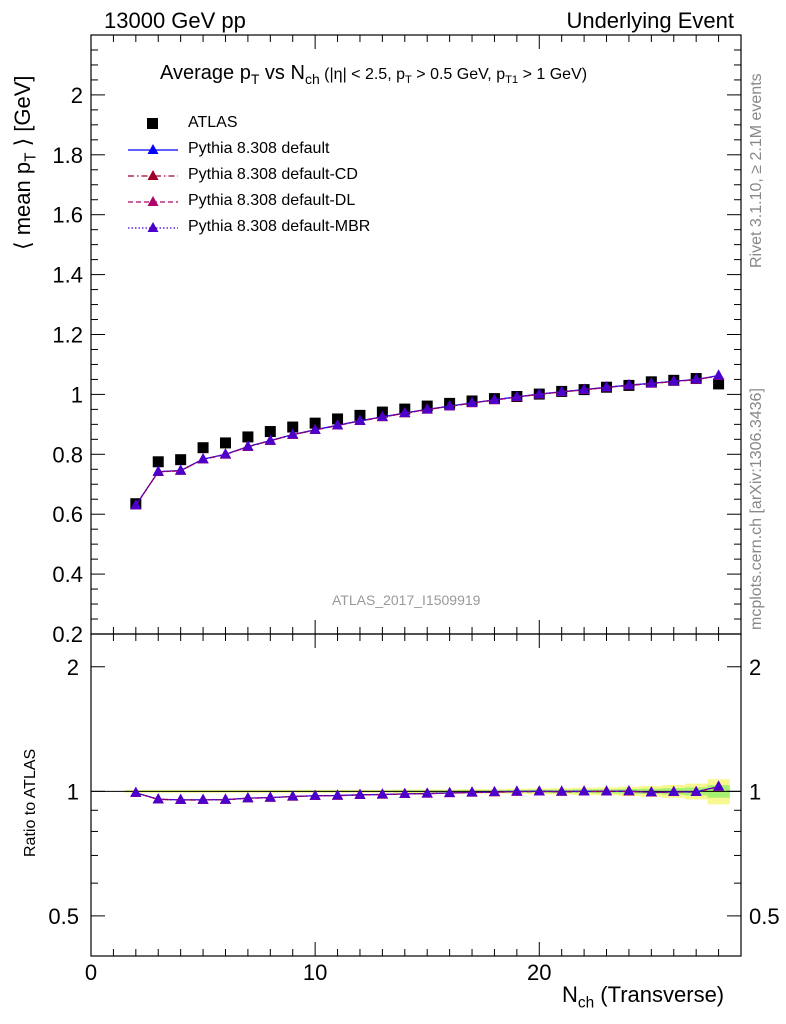 This screenshot has height=1024, width=786. What do you see at coordinates (755, 791) in the screenshot?
I see `ratio-y-tick-label-right: 1` at bounding box center [755, 791].